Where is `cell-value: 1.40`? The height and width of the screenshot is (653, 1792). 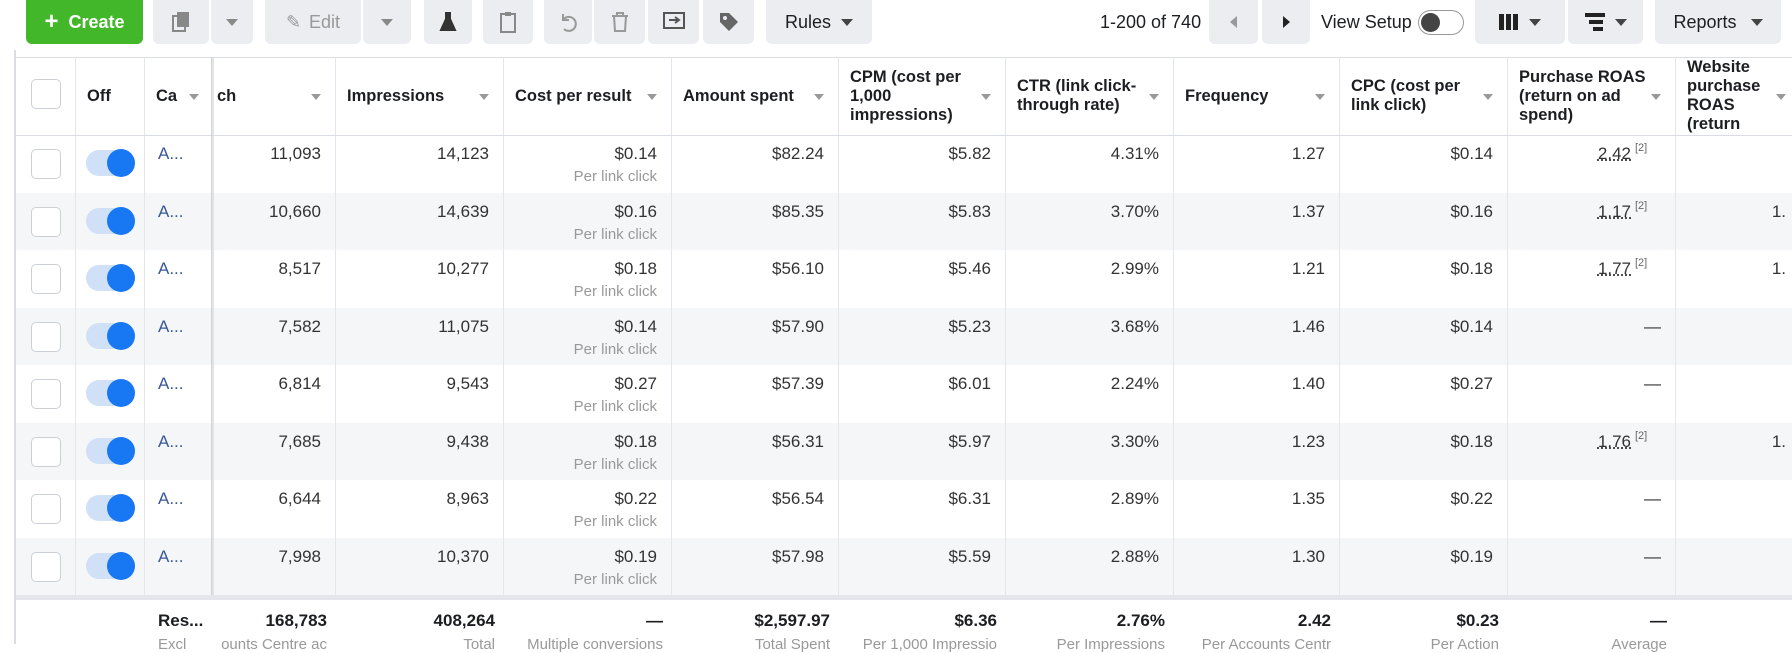 cell-value: 1.40 is located at coordinates (1308, 383).